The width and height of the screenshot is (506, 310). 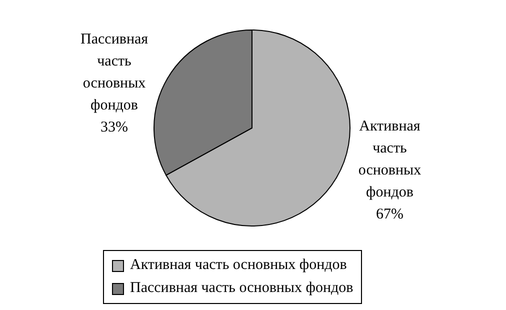 What do you see at coordinates (390, 214) in the screenshot?
I see `data-label: 67%` at bounding box center [390, 214].